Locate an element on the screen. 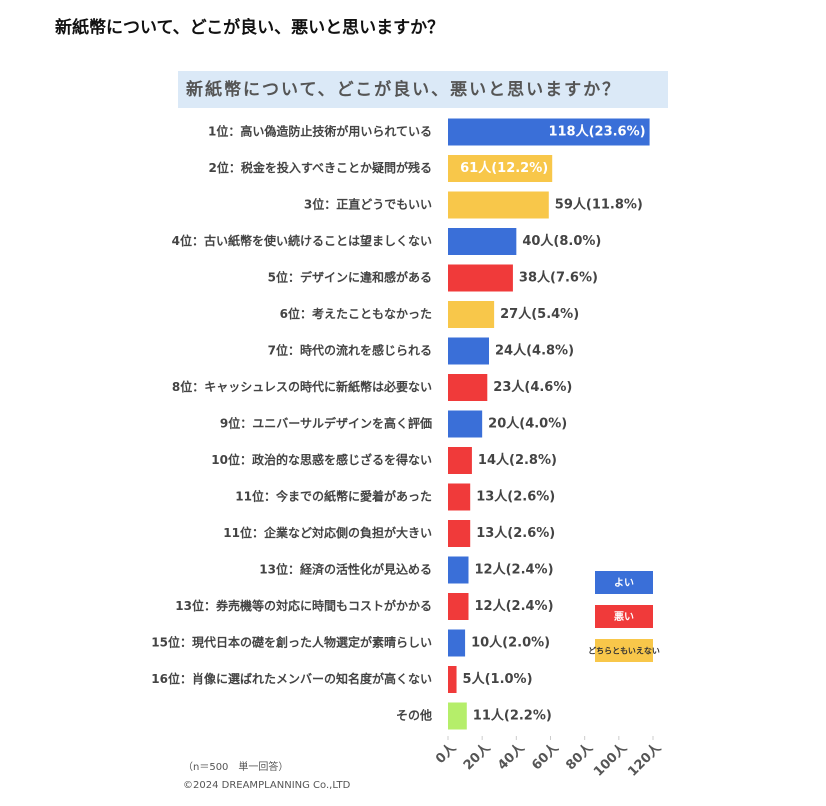 The height and width of the screenshot is (806, 826). value-label: 20人(4.0%) is located at coordinates (527, 424).